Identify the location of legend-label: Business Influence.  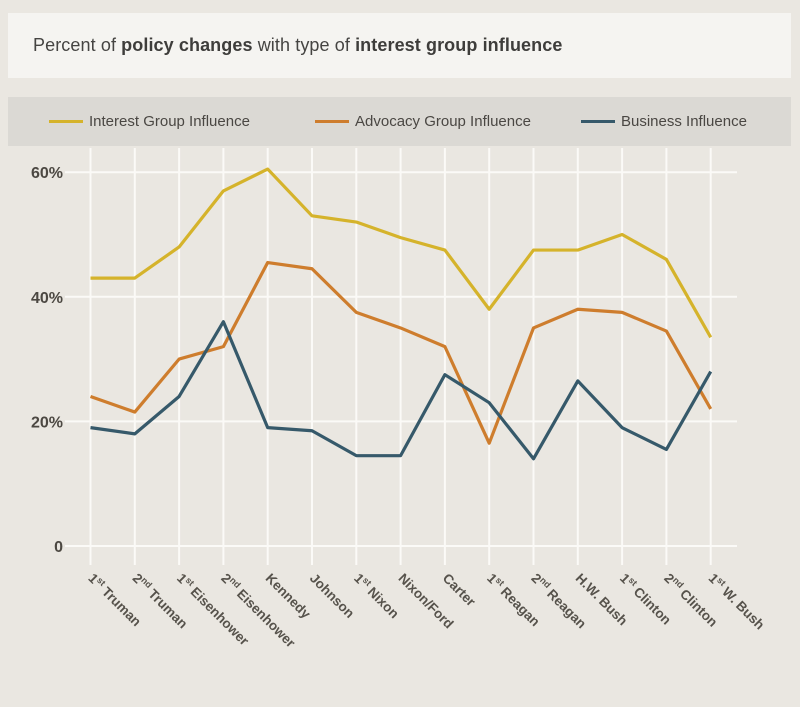
(684, 121).